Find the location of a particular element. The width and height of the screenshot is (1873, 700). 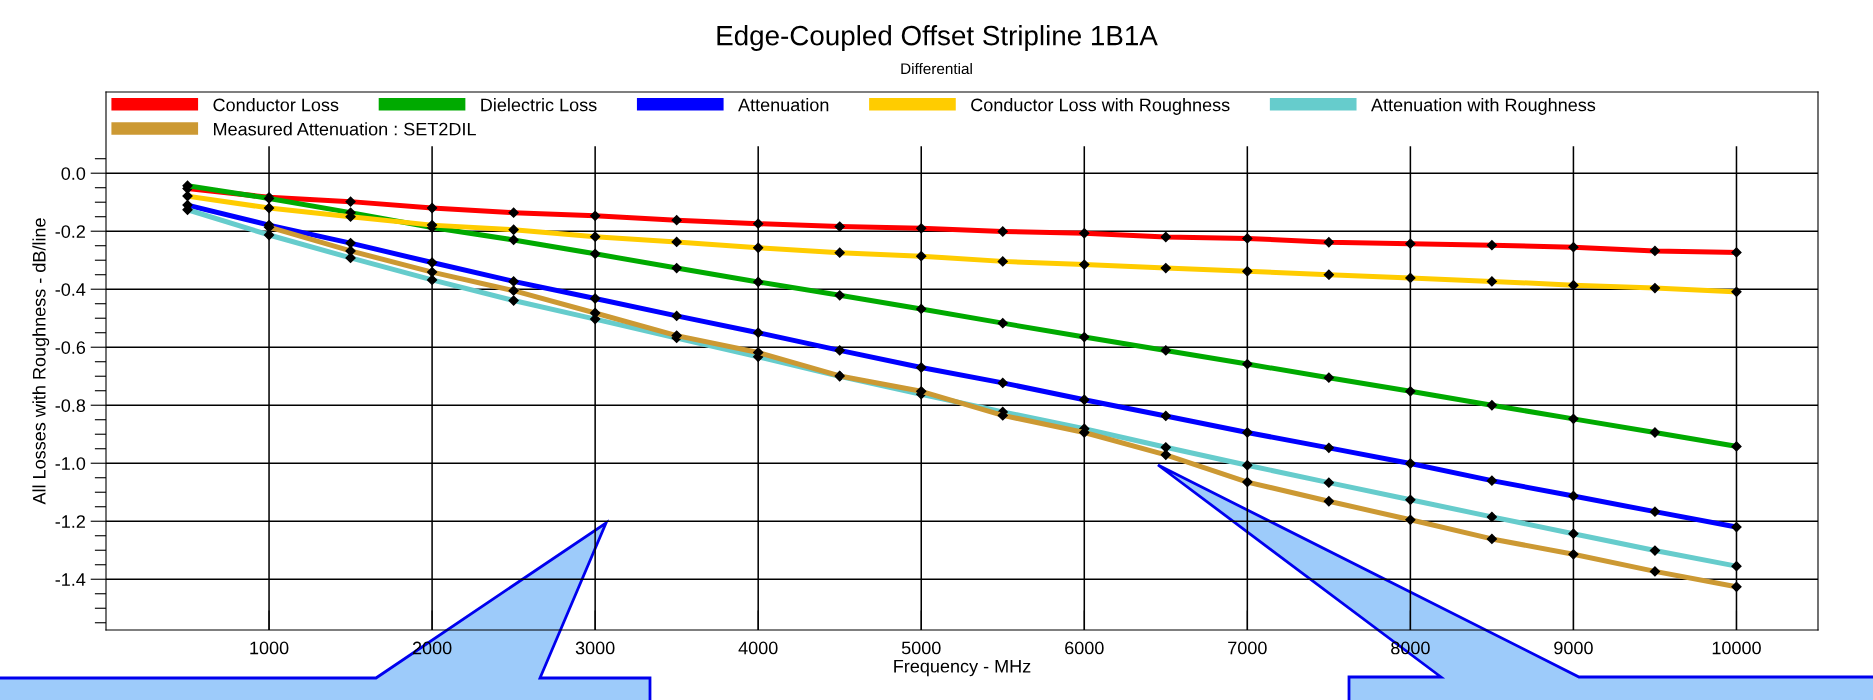

x-tick-label: 6000 is located at coordinates (1084, 648).